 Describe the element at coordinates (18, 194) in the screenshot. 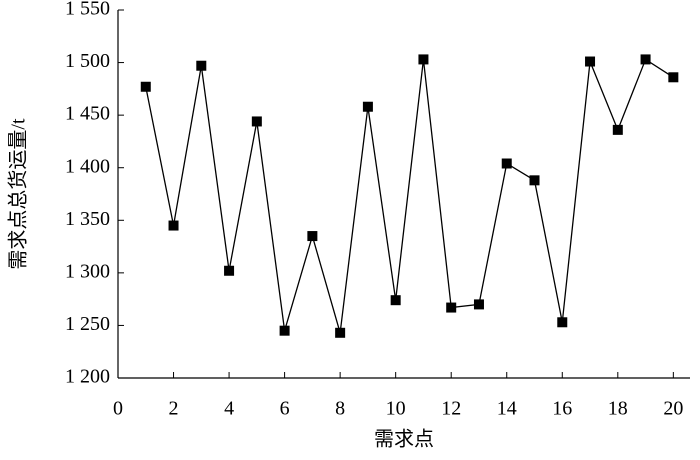

I see `y-axis-label: 需求点总货运量/t` at that location.